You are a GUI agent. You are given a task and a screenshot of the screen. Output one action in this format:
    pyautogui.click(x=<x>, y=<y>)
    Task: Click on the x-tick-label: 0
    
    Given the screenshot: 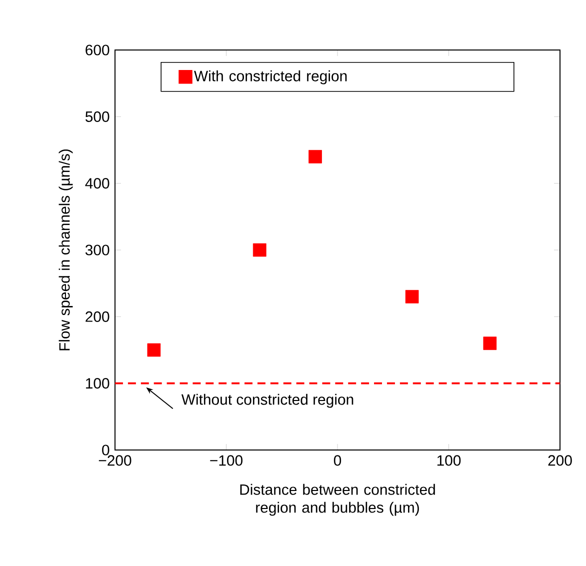 What is the action you would take?
    pyautogui.click(x=338, y=460)
    